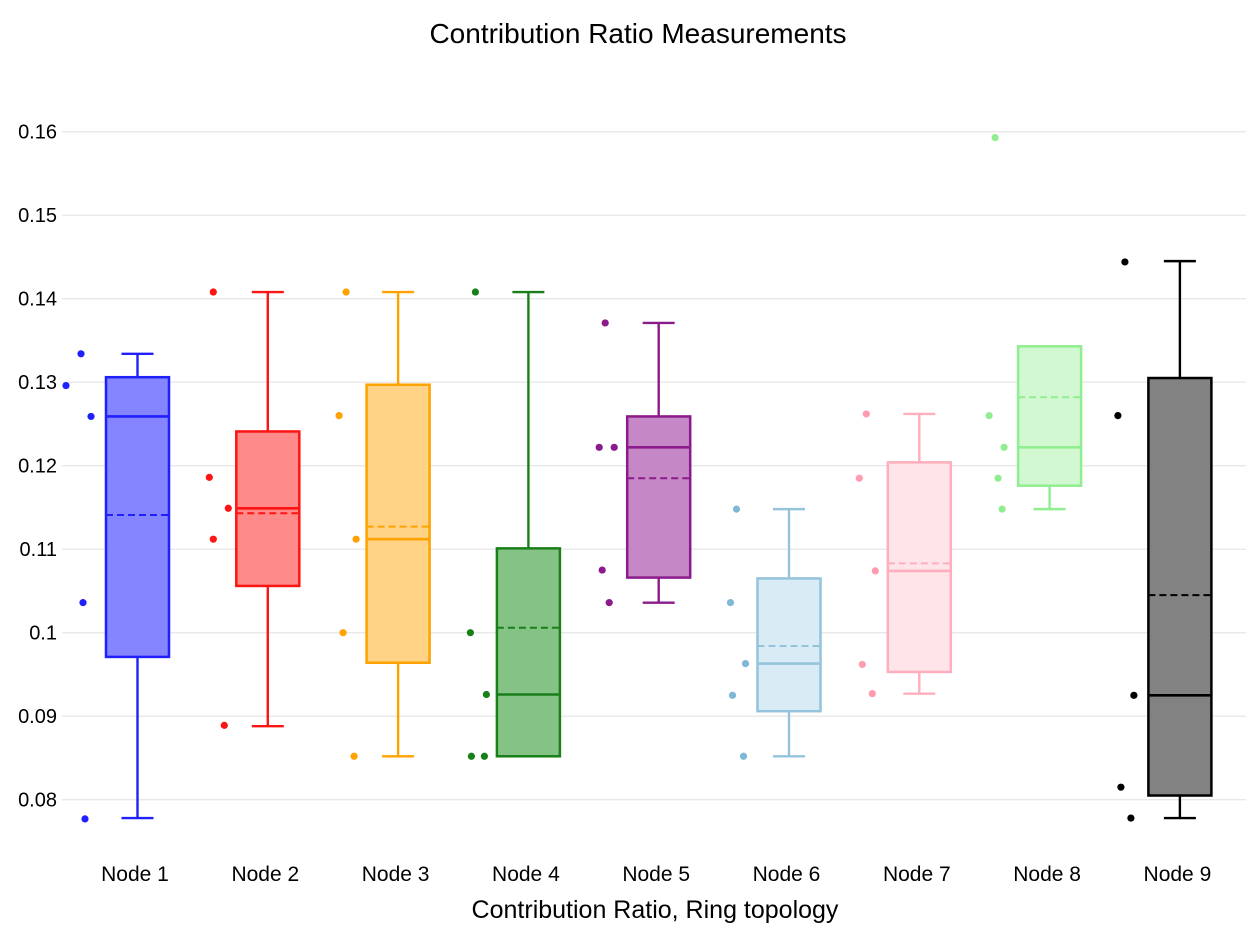 This screenshot has width=1248, height=941. What do you see at coordinates (1178, 874) in the screenshot?
I see `x-tick-label: Node 9` at bounding box center [1178, 874].